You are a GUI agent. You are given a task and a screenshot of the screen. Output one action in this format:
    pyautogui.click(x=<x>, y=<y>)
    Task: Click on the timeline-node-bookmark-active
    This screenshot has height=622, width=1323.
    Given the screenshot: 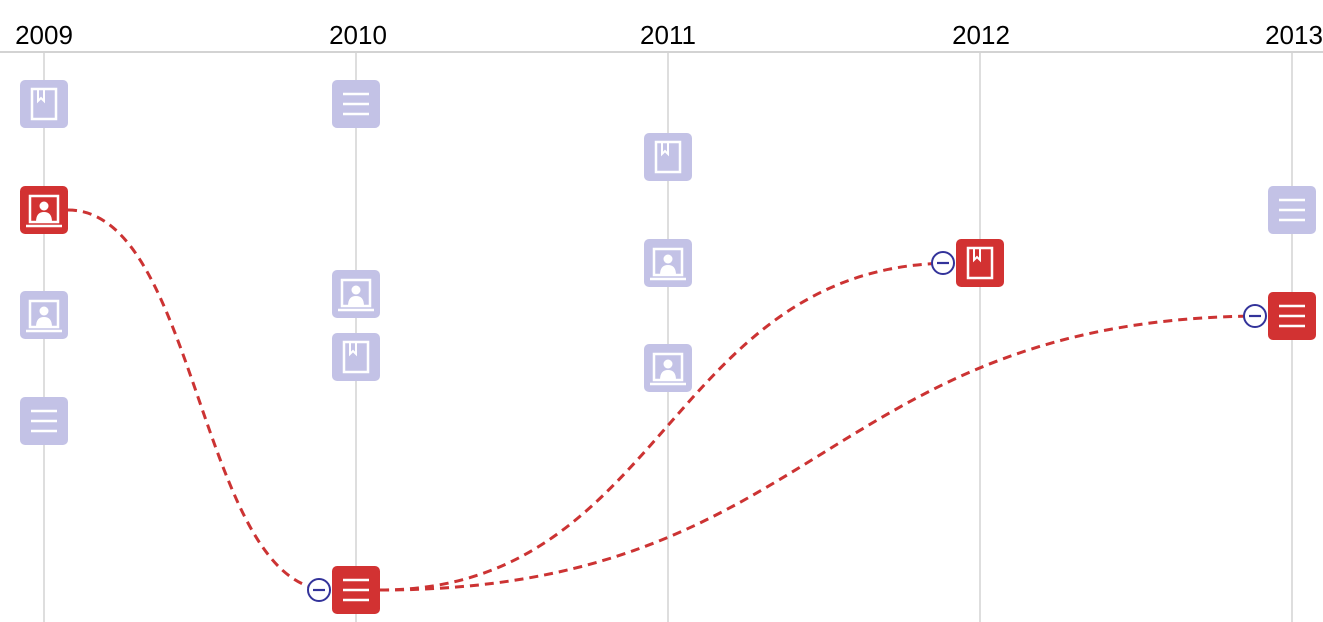 What is the action you would take?
    pyautogui.click(x=980, y=263)
    